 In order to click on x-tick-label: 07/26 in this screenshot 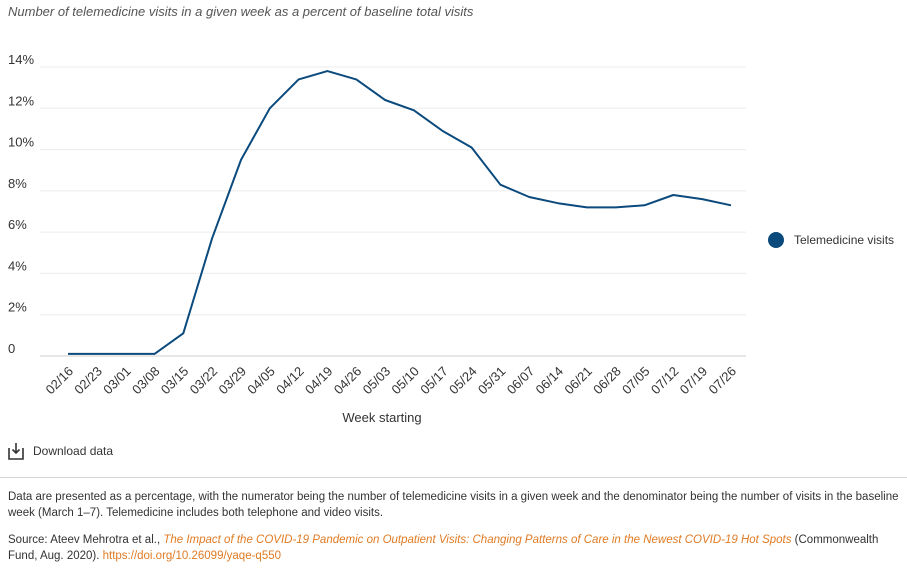, I will do `click(723, 381)`.